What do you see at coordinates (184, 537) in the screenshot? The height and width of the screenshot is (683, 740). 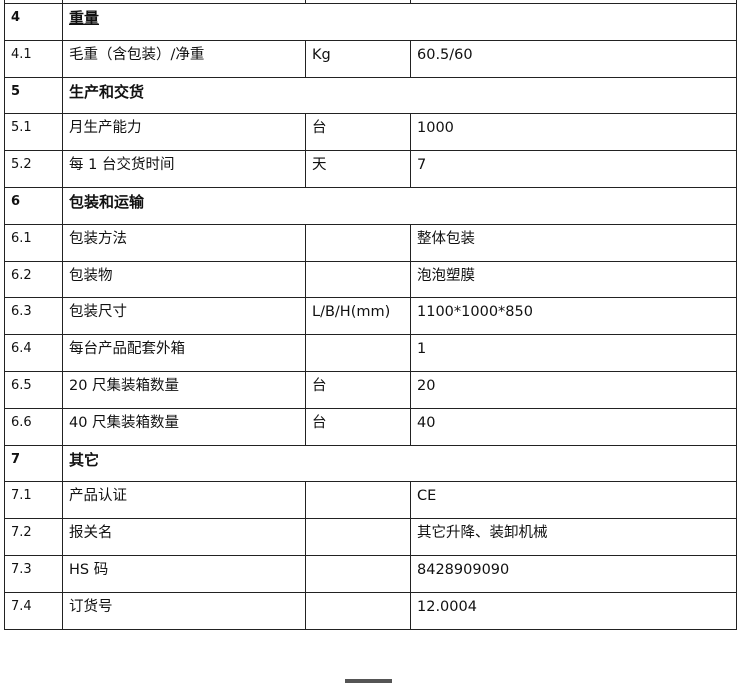 I see `item-name: 报关名` at bounding box center [184, 537].